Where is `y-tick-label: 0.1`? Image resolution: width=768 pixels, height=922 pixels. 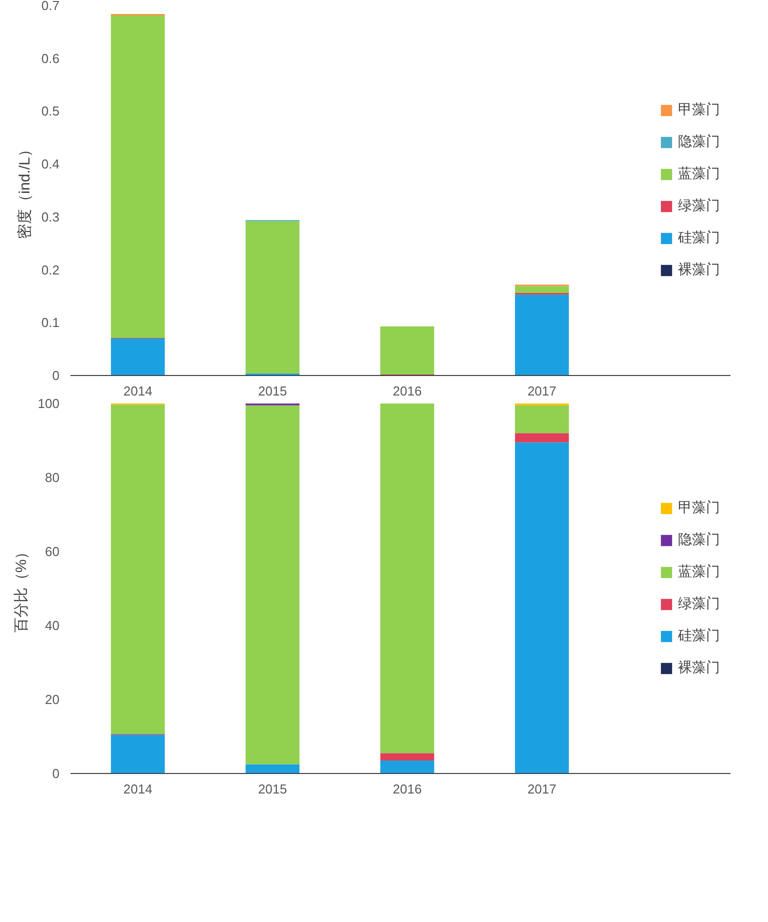 y-tick-label: 0.1 is located at coordinates (50, 322).